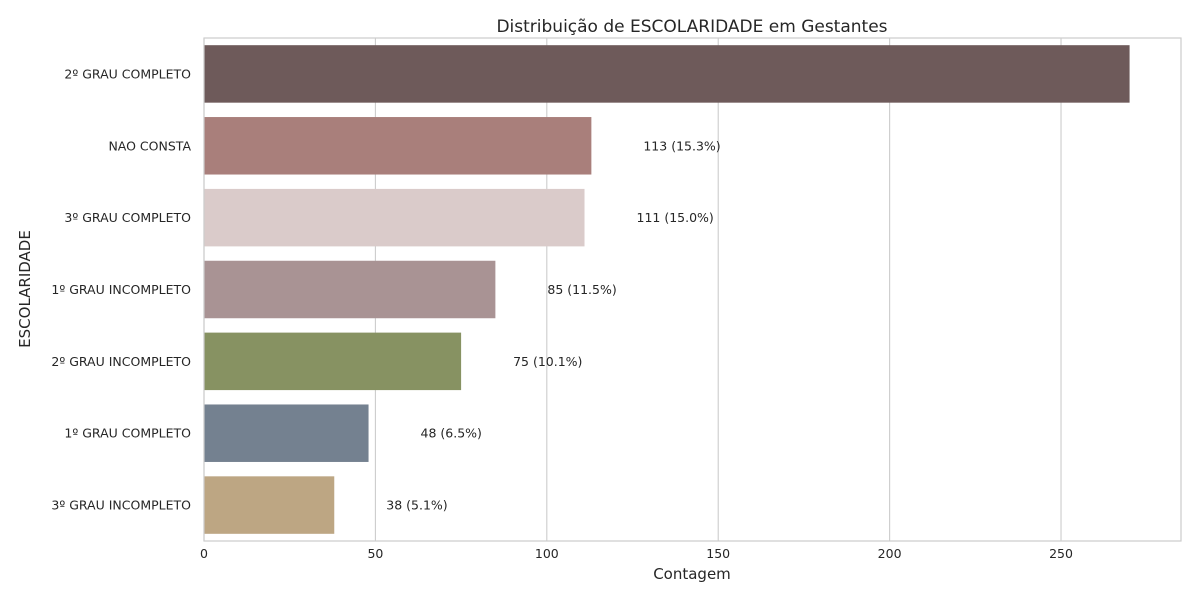 This screenshot has width=1200, height=600. Describe the element at coordinates (681, 145) in the screenshot. I see `data-label: 113 (15.3%)` at that location.